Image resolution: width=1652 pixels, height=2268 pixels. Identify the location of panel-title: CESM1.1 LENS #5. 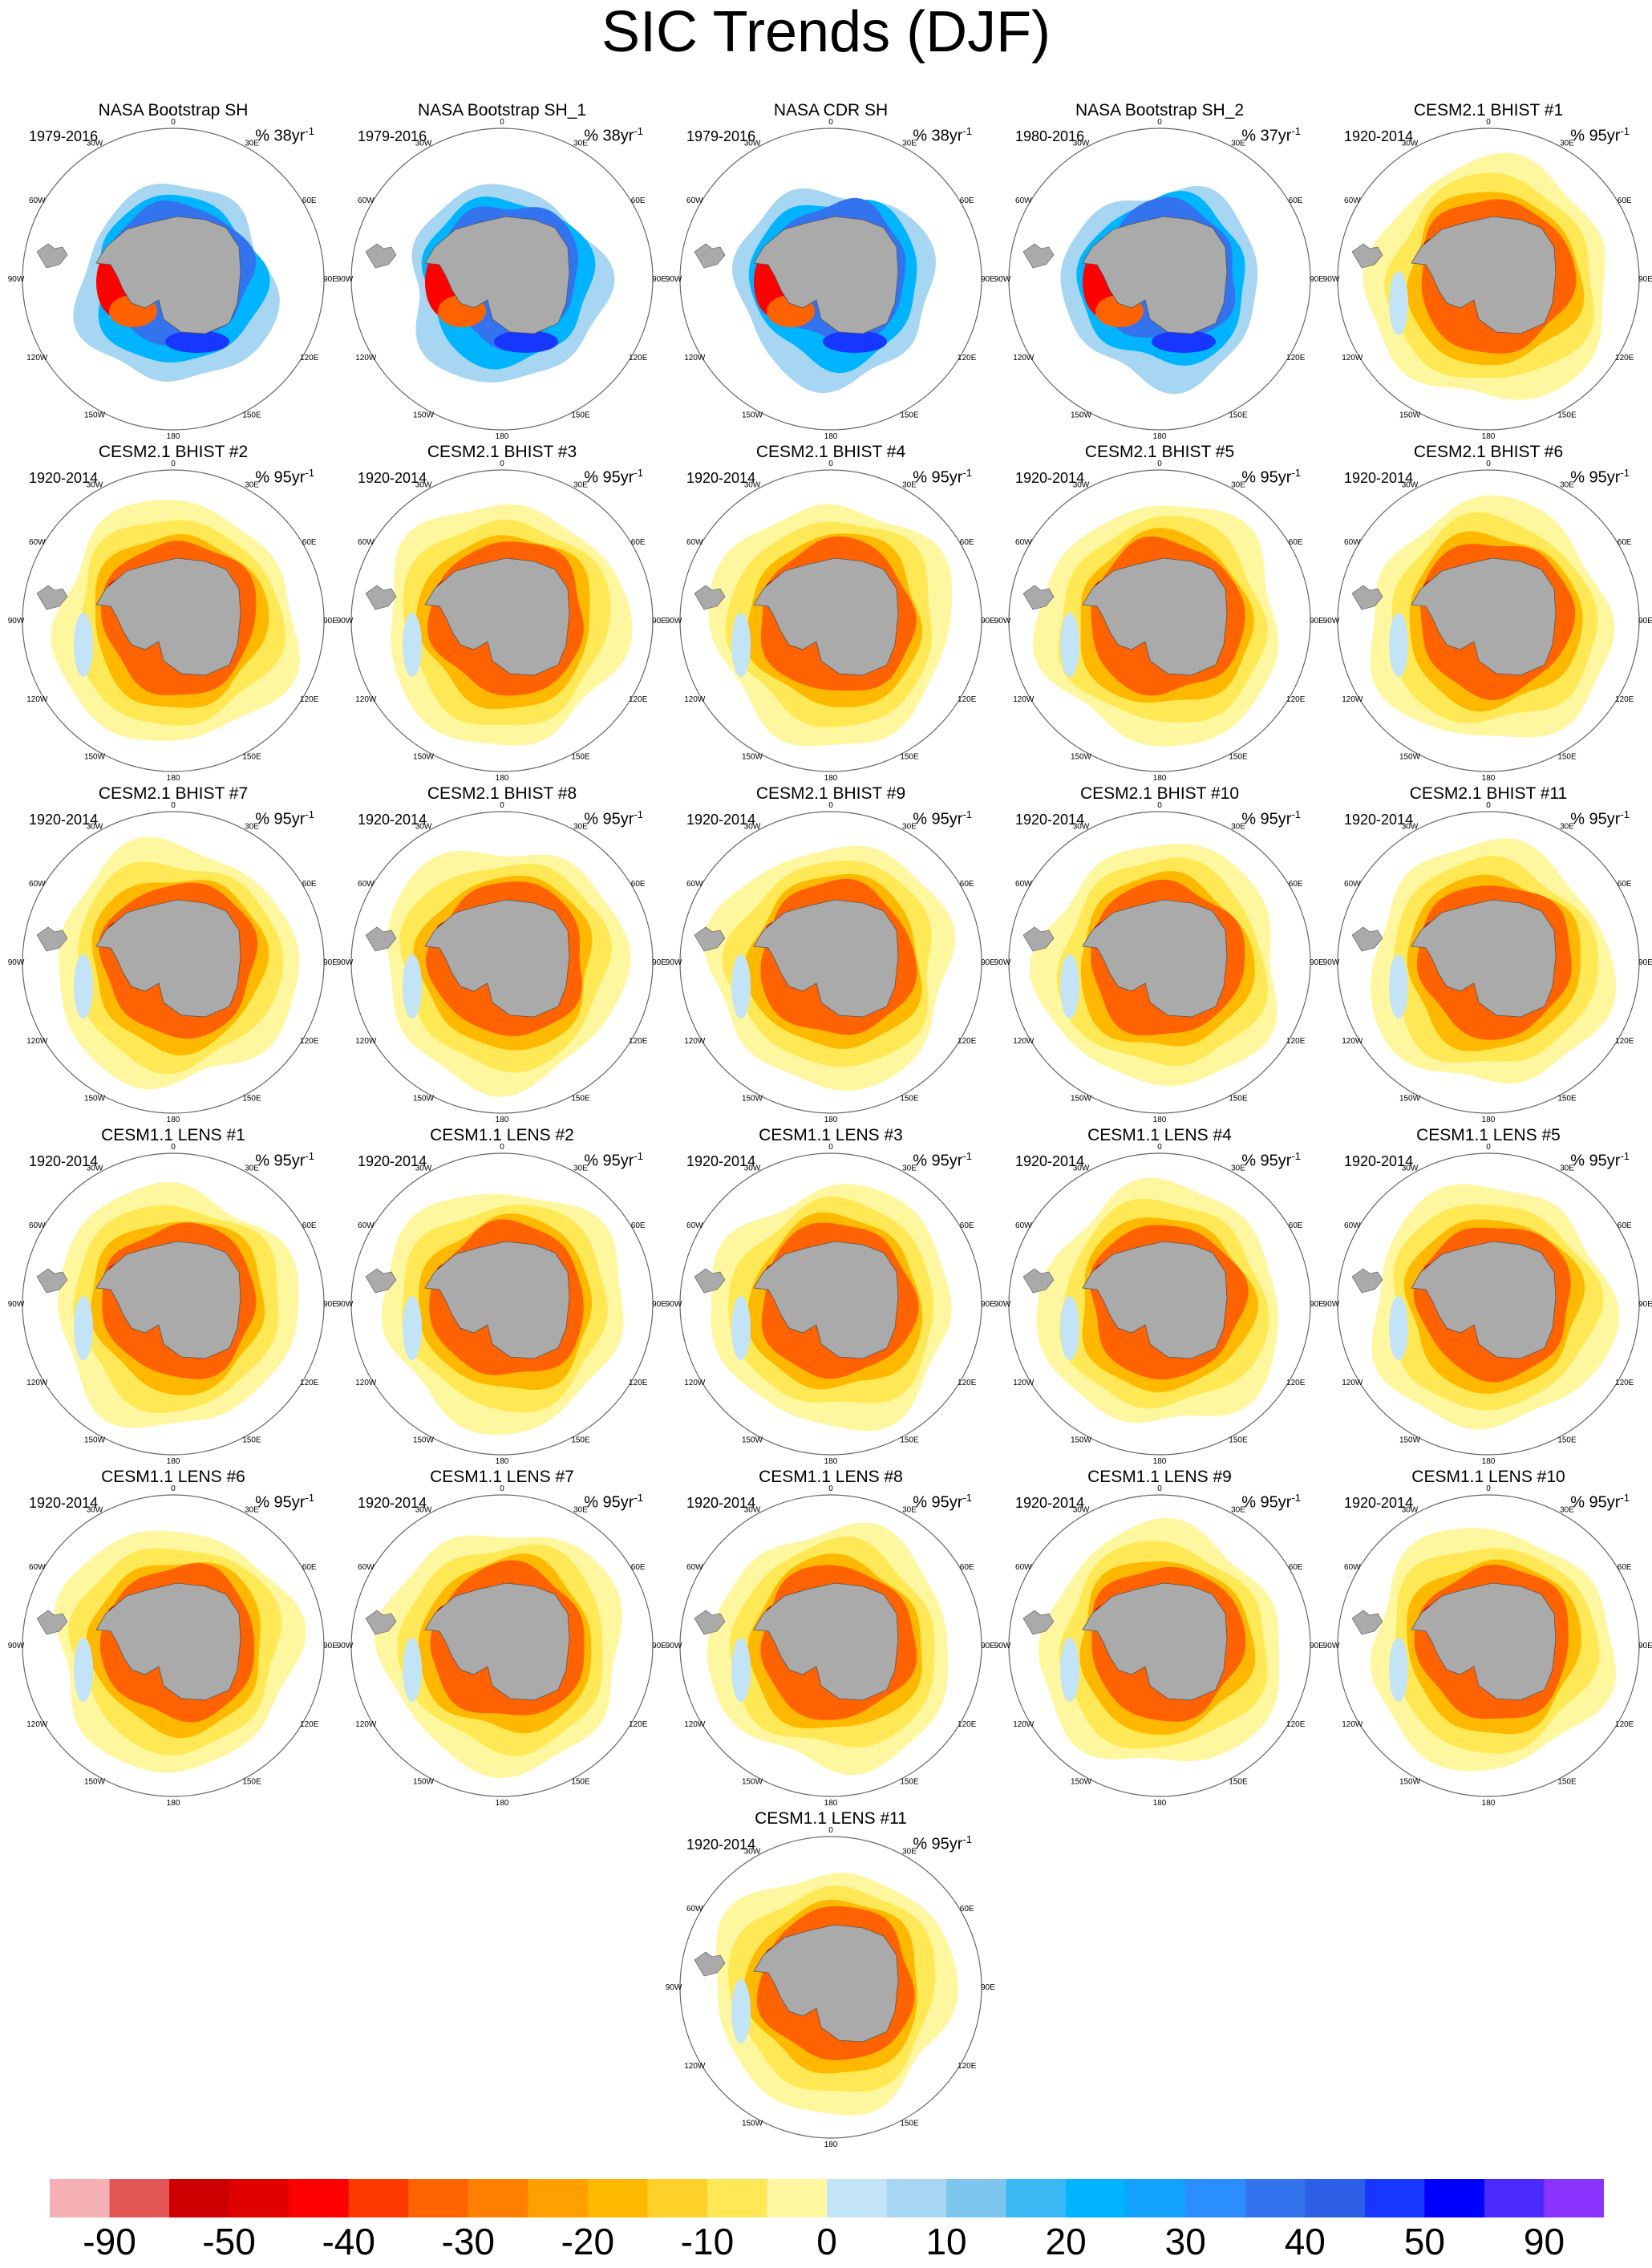
(1488, 1135).